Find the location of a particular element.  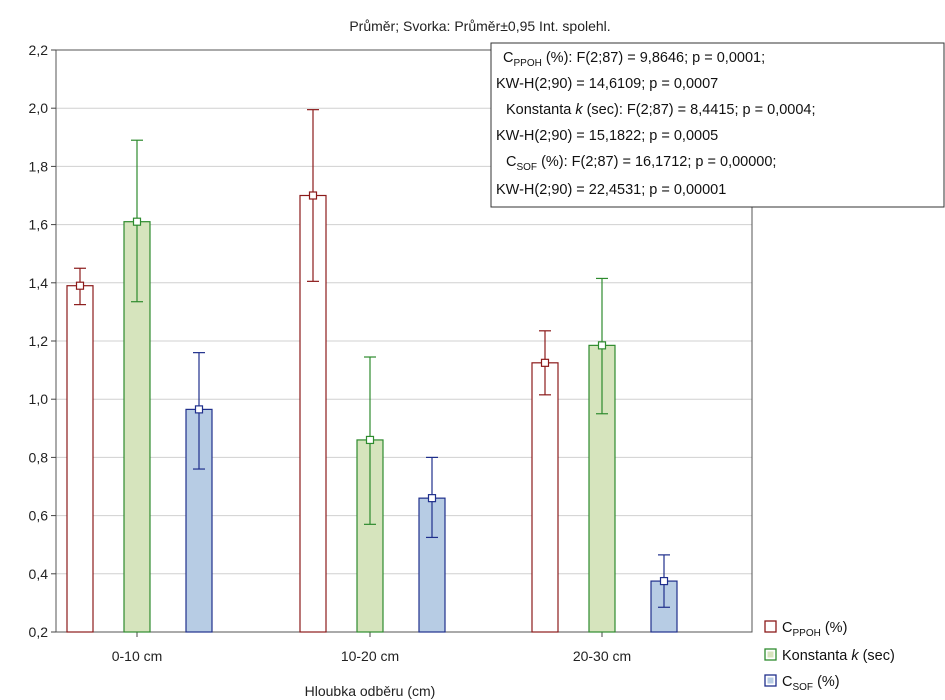

y-tick-label: 2,0 is located at coordinates (39, 108).